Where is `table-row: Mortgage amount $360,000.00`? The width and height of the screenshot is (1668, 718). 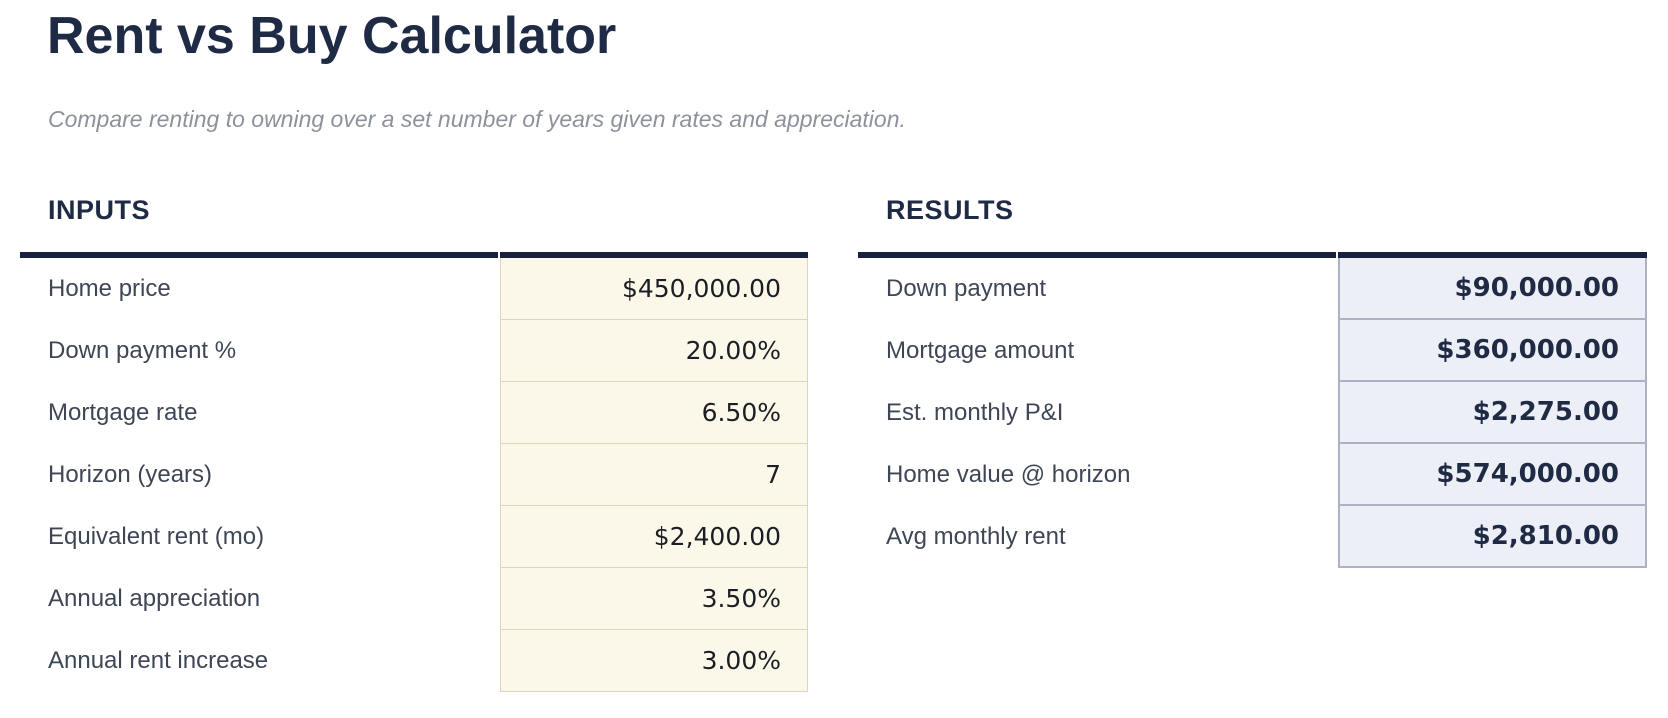
table-row: Mortgage amount $360,000.00 is located at coordinates (1252, 351).